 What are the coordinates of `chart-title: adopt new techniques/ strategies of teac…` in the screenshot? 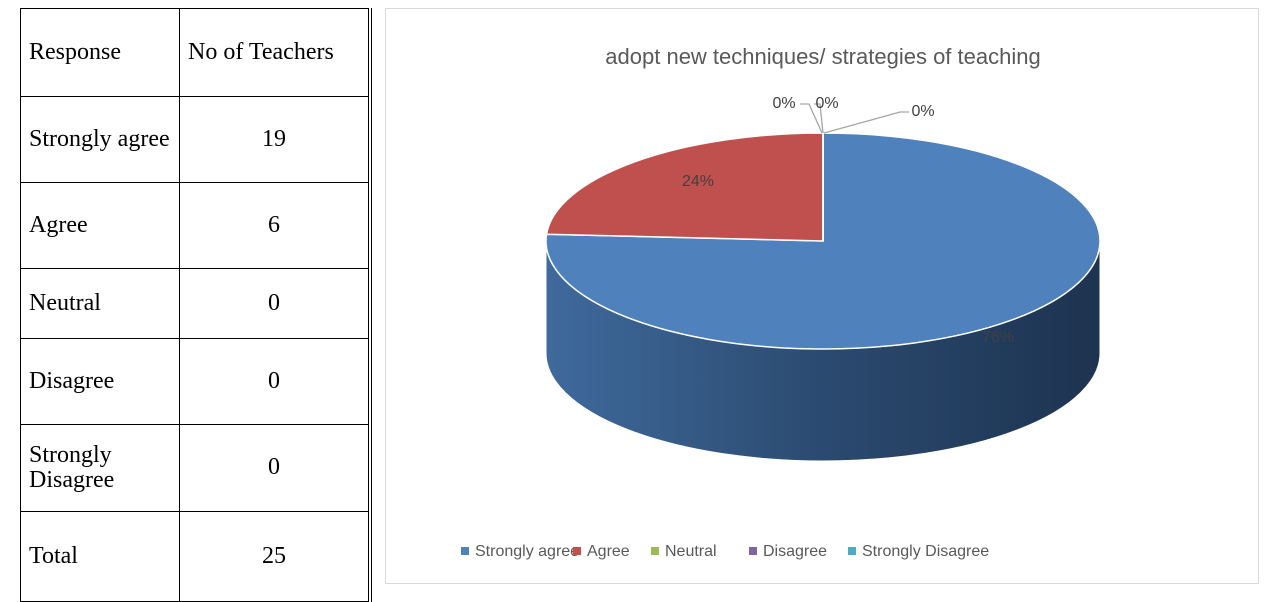 It's located at (822, 56).